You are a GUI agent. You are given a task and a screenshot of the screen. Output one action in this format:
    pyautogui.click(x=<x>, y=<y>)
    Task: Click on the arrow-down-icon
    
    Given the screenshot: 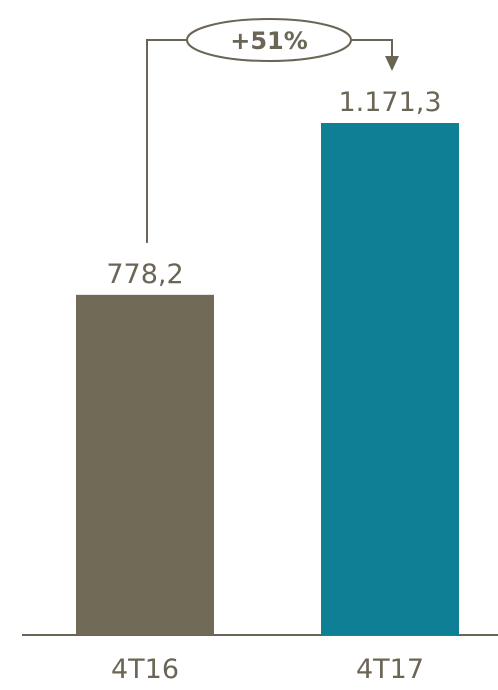 What is the action you would take?
    pyautogui.click(x=392, y=63)
    